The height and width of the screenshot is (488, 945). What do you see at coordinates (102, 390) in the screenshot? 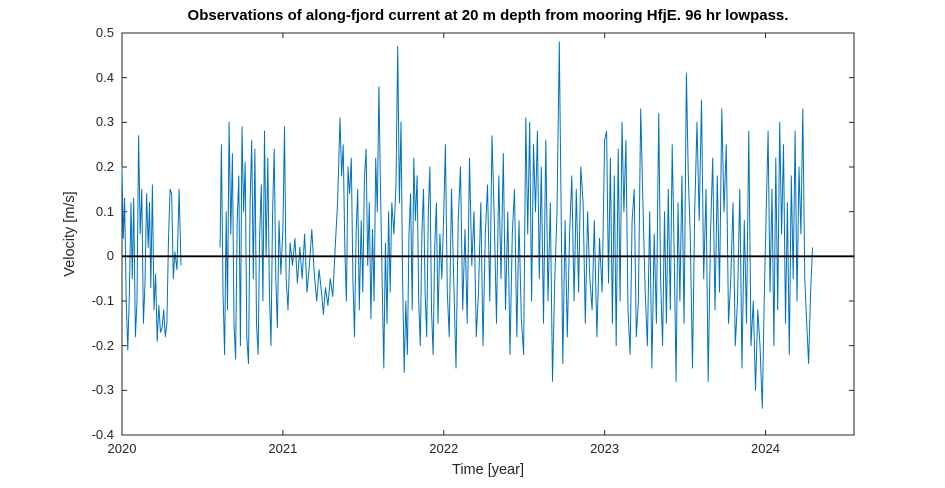
I see `y-tick-label: -0.3` at bounding box center [102, 390].